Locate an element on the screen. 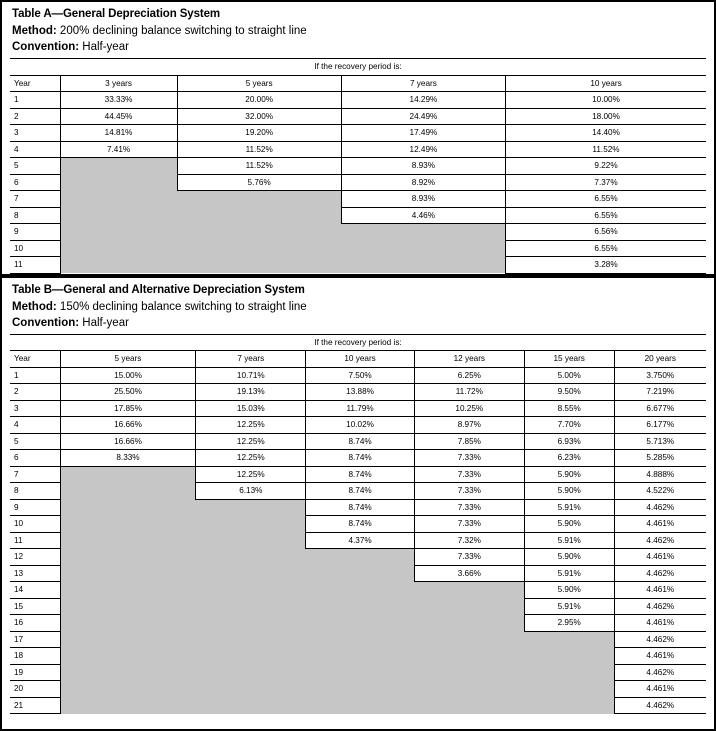  table-row: 4 7.41% 11.52% 12.49% 11.52% is located at coordinates (358, 149).